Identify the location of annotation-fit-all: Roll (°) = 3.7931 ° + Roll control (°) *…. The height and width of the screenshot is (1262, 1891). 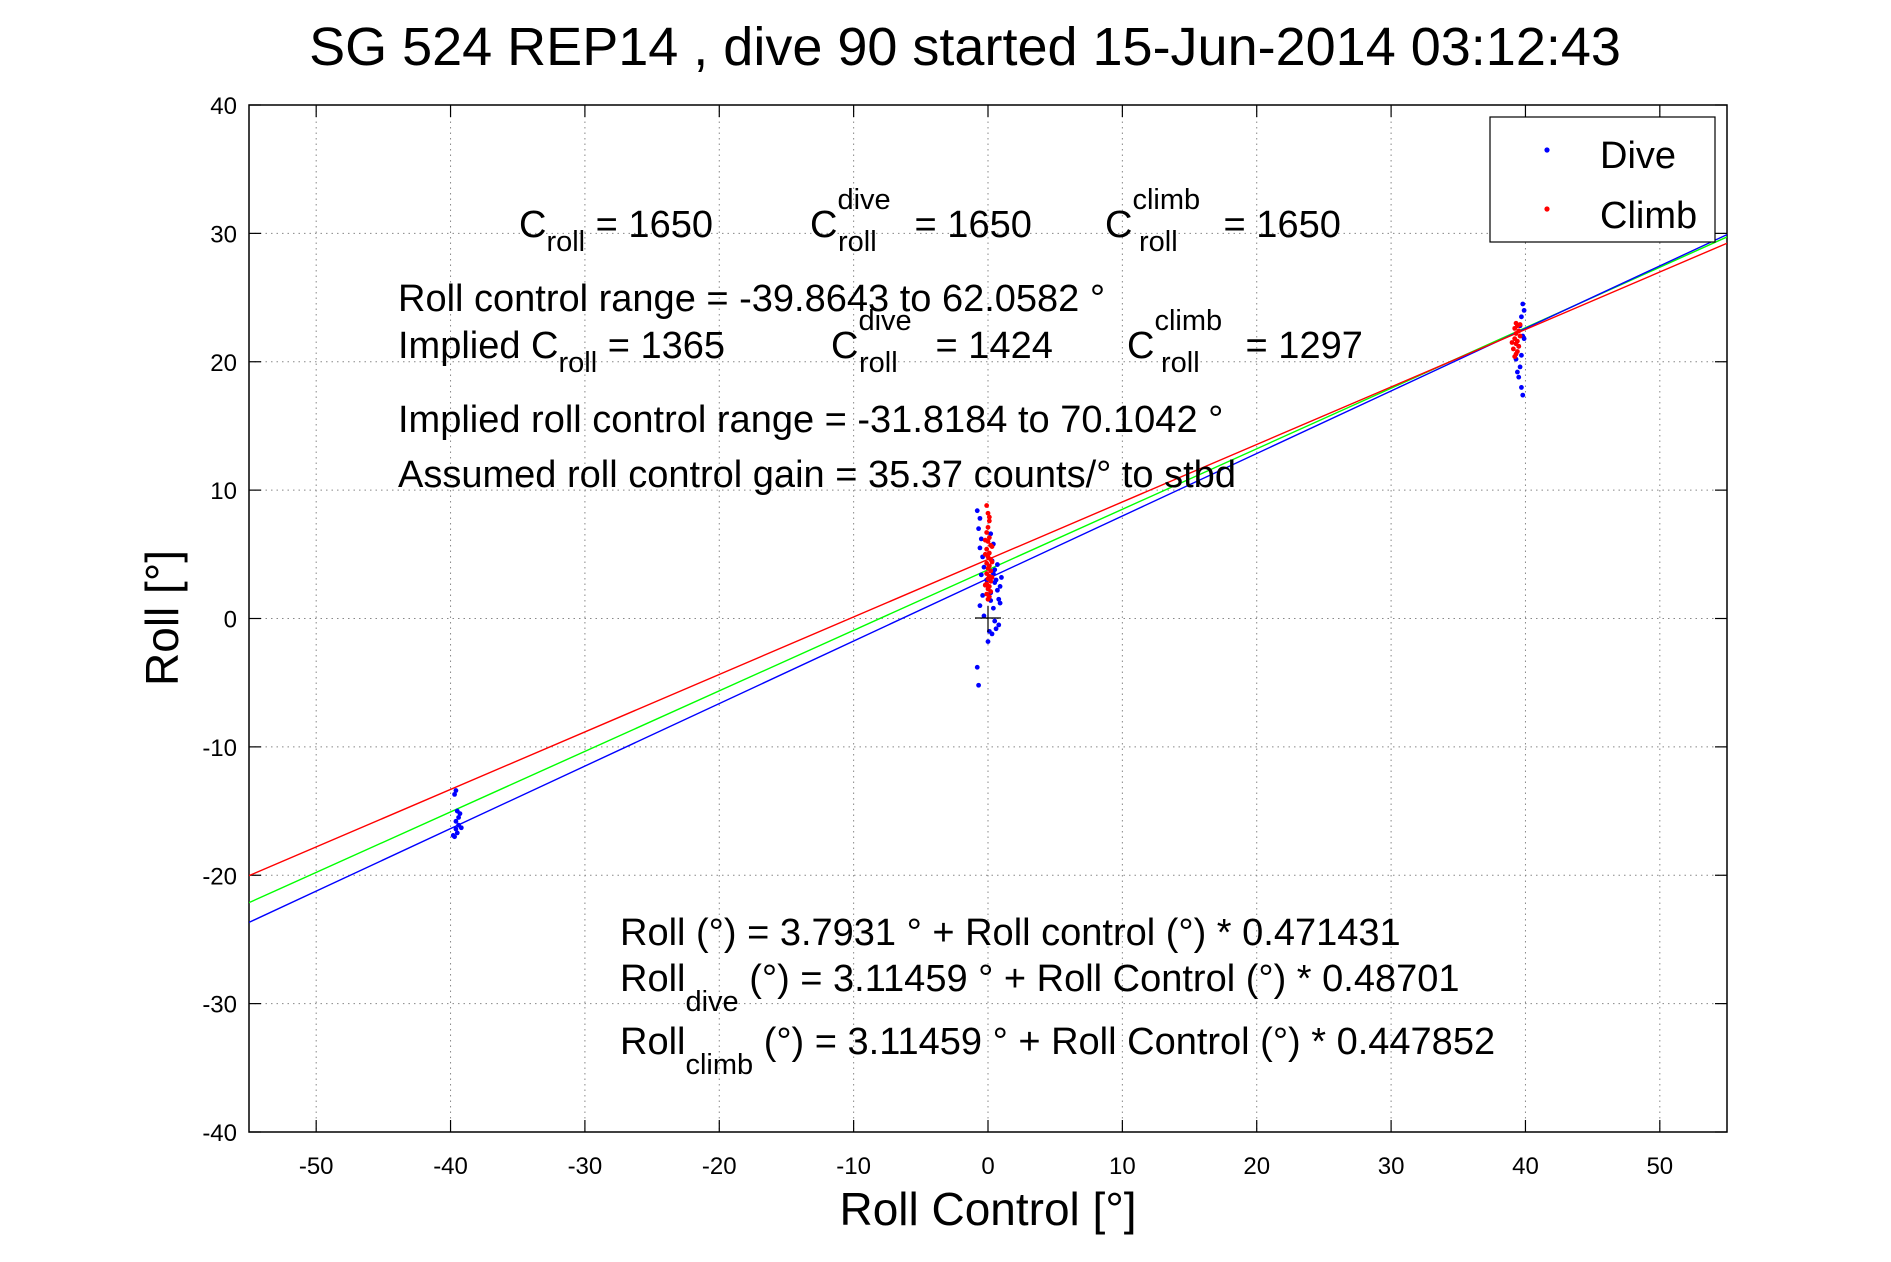
(1010, 933).